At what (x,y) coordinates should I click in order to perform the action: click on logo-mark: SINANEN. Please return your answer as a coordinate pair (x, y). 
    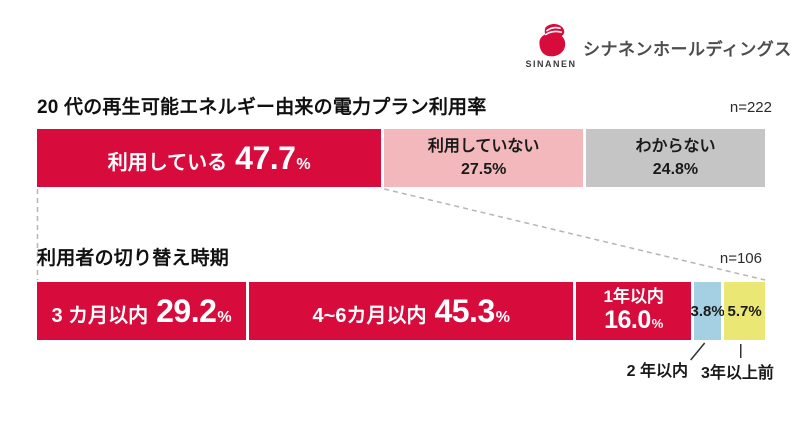
    Looking at the image, I should click on (551, 45).